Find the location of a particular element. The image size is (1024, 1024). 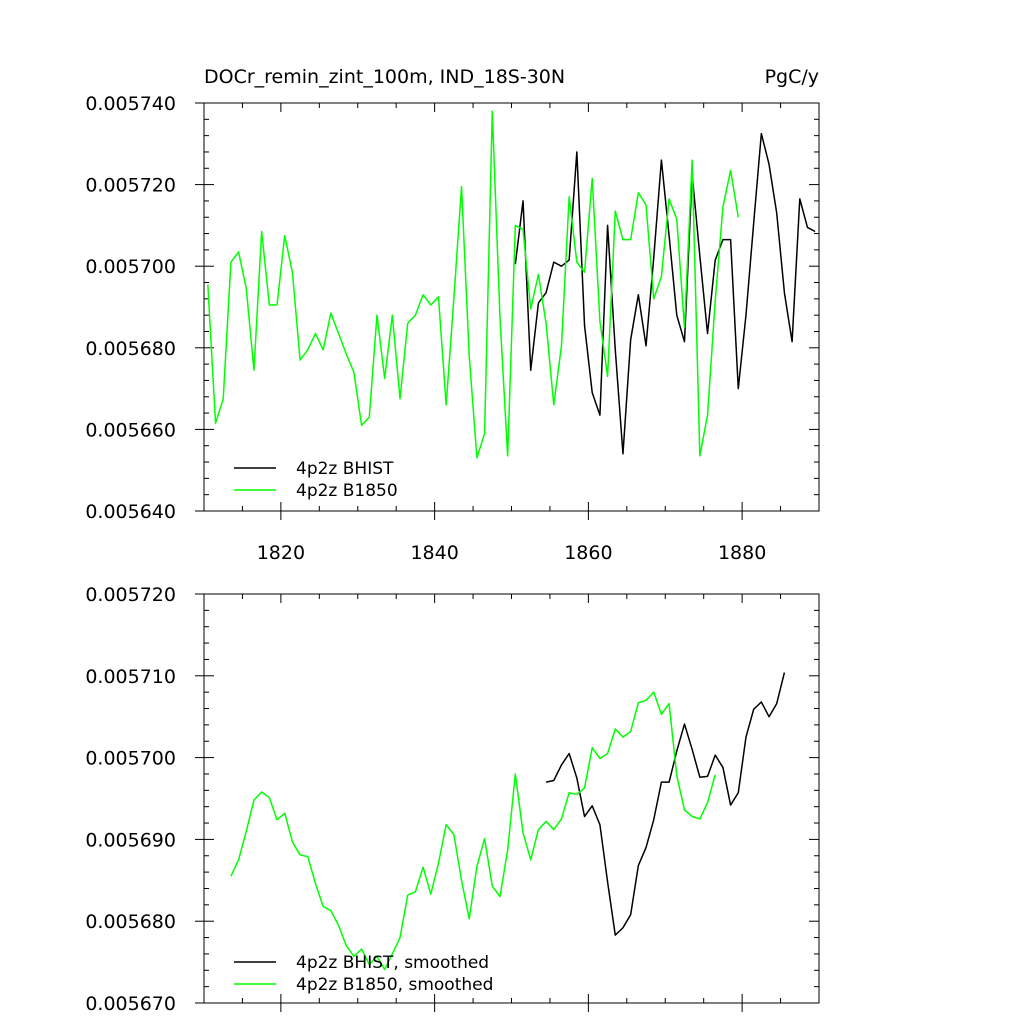

top-panel-title: DOCr_remin_zint_100m, IND_18S-30N is located at coordinates (384, 77).